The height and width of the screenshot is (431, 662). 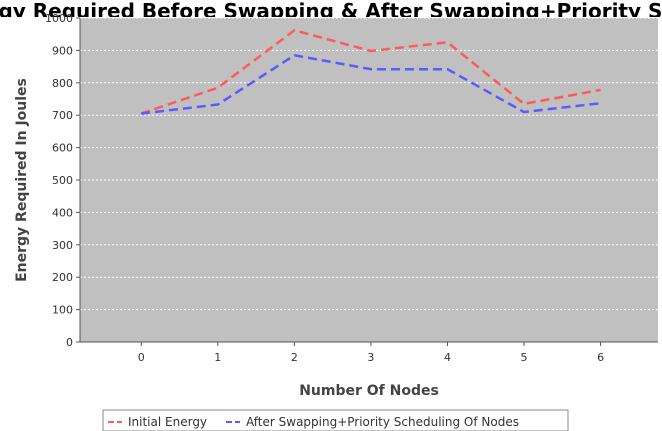 I want to click on y-tick-label: 400, so click(x=62, y=212).